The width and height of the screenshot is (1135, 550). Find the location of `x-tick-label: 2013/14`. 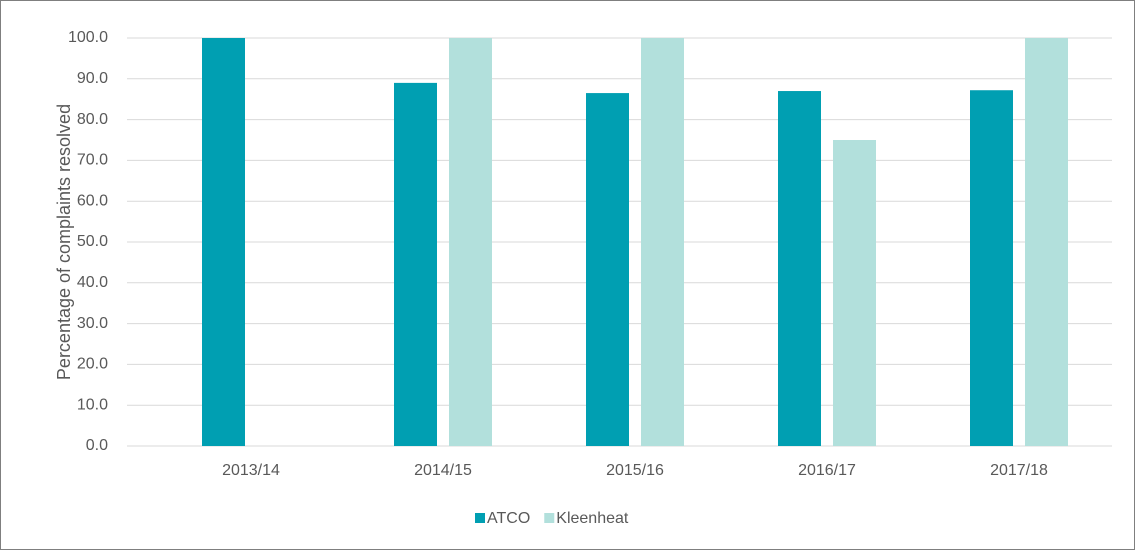

x-tick-label: 2013/14 is located at coordinates (251, 470).